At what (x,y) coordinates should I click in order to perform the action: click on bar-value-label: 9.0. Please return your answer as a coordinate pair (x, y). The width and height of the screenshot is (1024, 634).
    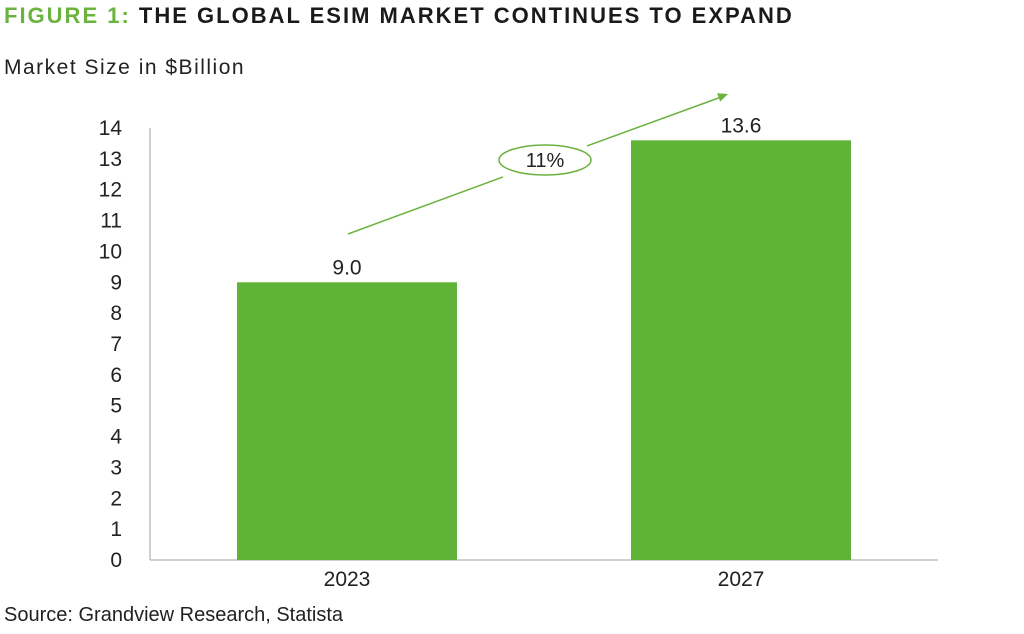
    Looking at the image, I should click on (346, 267).